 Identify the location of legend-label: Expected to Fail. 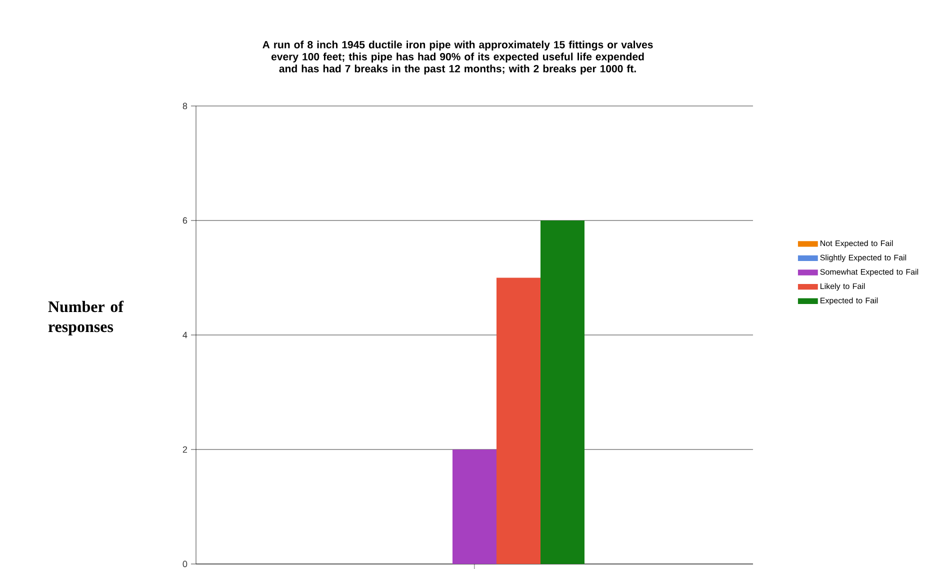
(849, 301).